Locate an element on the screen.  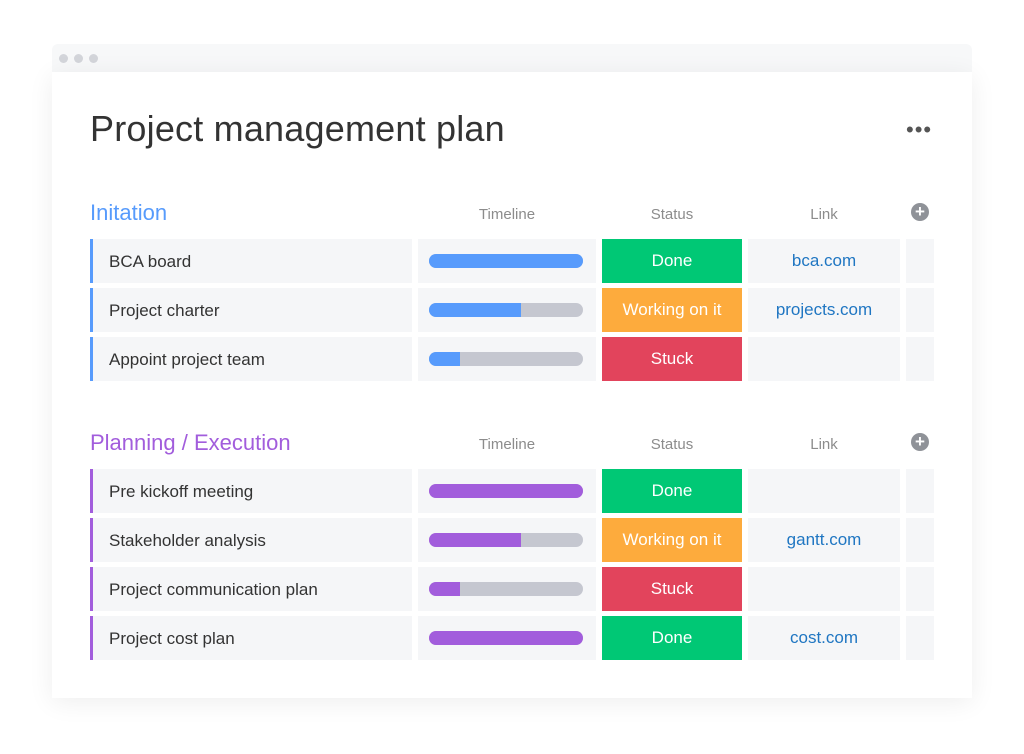
item-name: Project communication plan is located at coordinates (213, 589).